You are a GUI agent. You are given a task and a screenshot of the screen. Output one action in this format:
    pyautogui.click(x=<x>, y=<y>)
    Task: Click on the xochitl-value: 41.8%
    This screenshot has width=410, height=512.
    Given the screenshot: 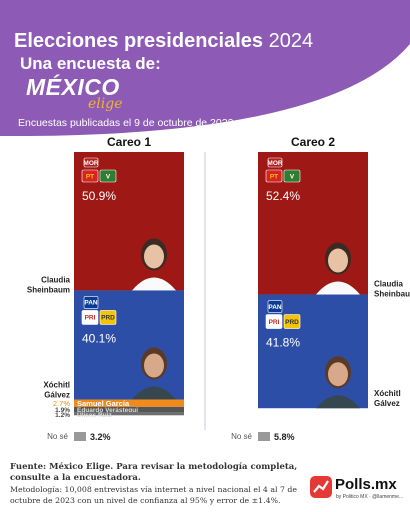 What is the action you would take?
    pyautogui.click(x=283, y=343)
    